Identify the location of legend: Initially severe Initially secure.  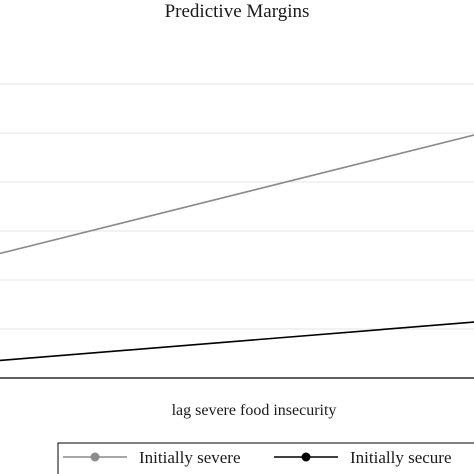
(265, 458).